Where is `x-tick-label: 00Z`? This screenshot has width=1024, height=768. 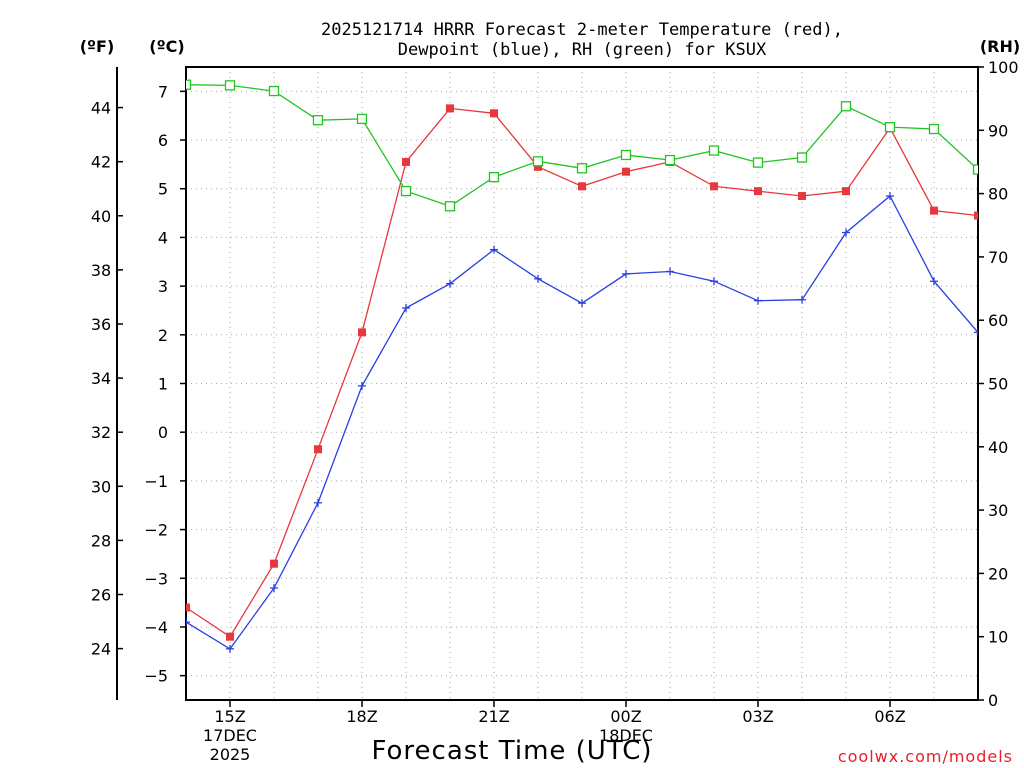
x-tick-label: 00Z is located at coordinates (625, 716).